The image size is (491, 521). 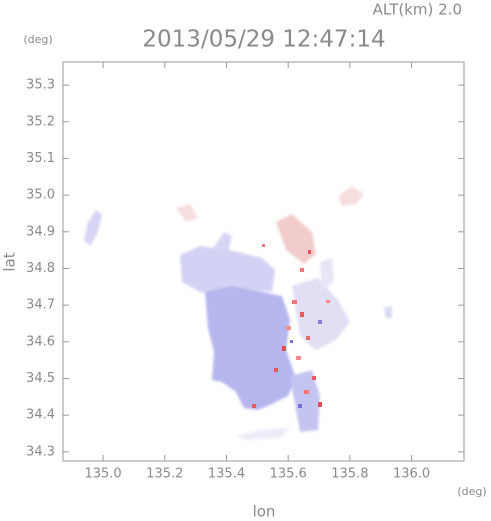 I want to click on x-tick-label: 135.8, so click(x=349, y=474).